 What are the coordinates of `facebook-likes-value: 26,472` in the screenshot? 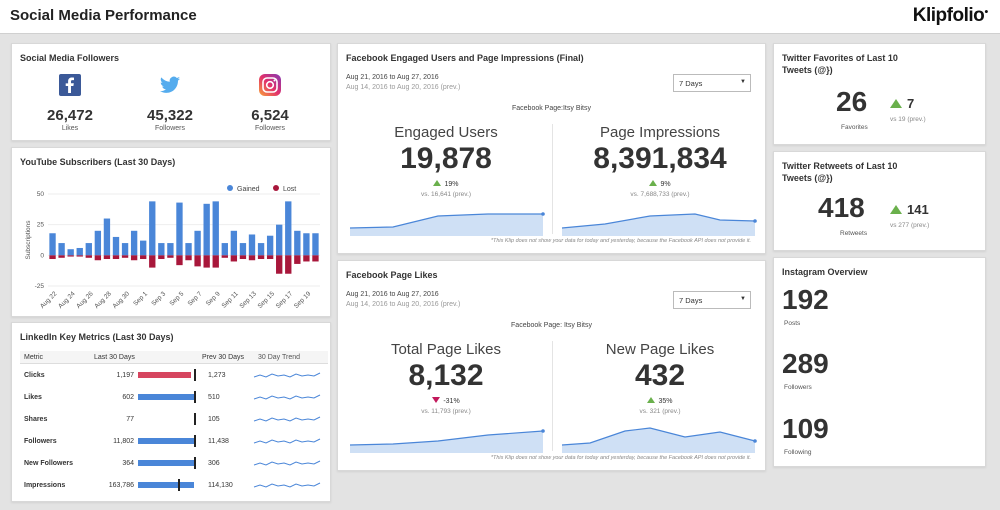 It's located at (70, 115).